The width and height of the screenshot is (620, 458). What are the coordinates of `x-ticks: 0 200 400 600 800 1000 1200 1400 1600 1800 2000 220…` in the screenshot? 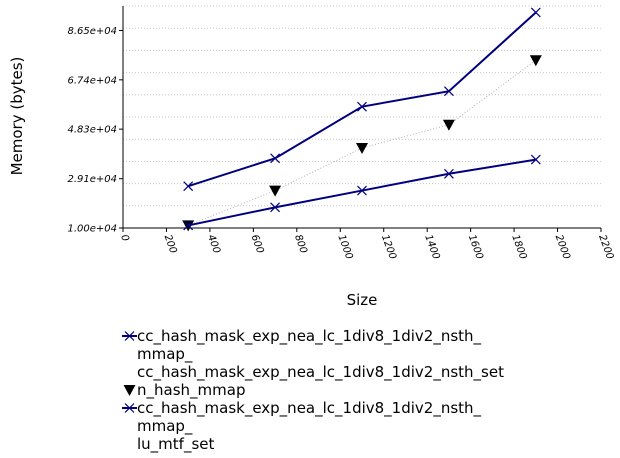 It's located at (366, 244).